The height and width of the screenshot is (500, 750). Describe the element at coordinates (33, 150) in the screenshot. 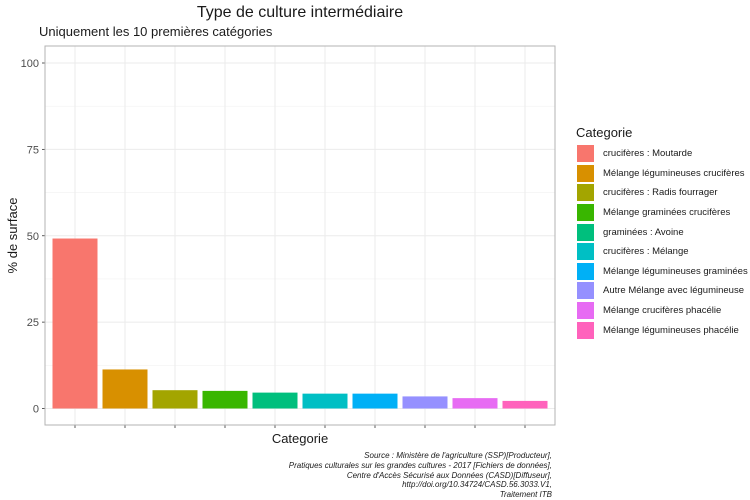

I see `y-tick-label: 75` at that location.